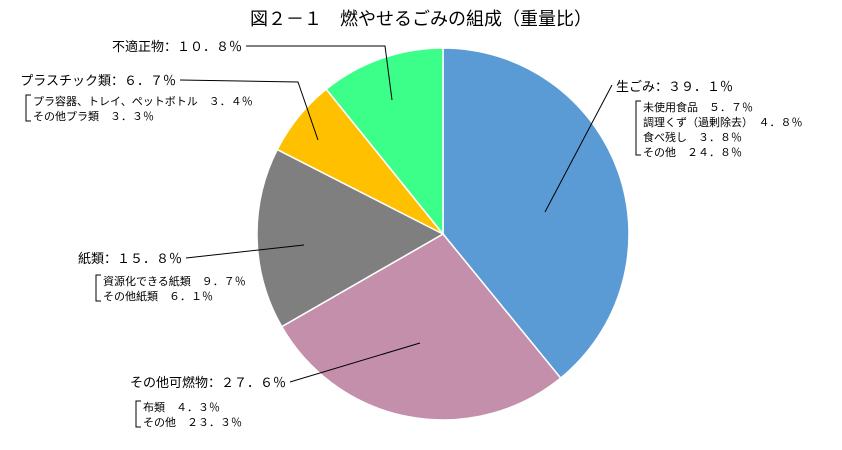 The width and height of the screenshot is (842, 450). I want to click on slice-other-combustibles, so click(421, 327).